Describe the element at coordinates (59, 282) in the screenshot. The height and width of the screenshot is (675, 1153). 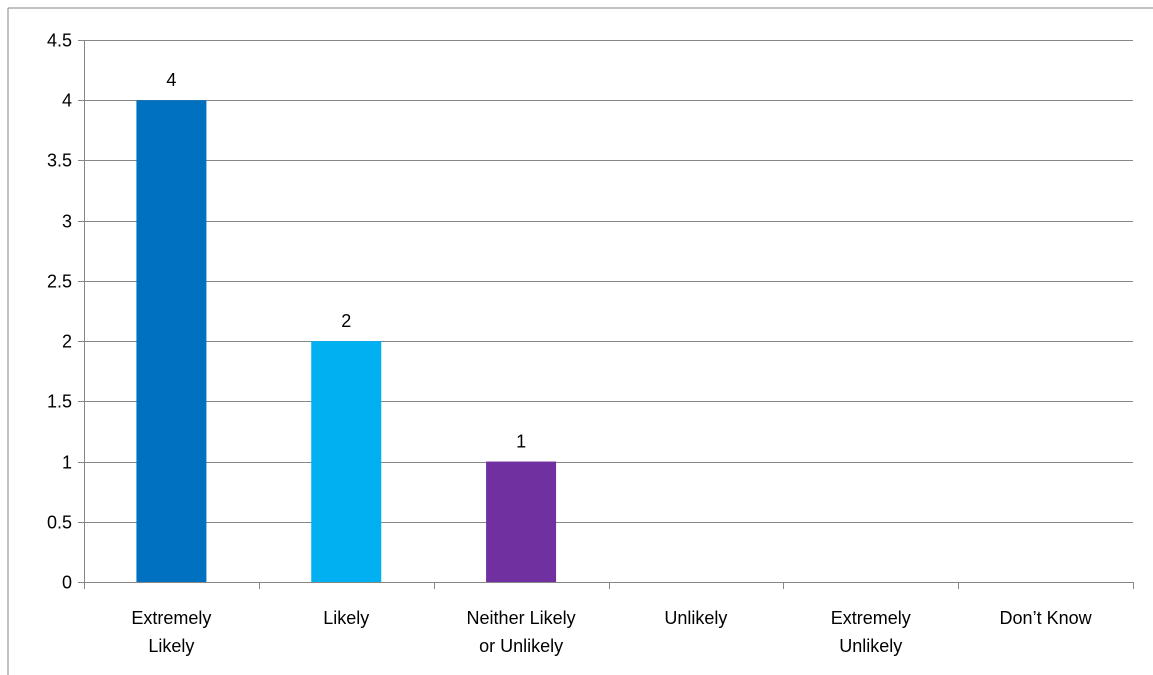
I see `y-tick-label: 2.5` at that location.